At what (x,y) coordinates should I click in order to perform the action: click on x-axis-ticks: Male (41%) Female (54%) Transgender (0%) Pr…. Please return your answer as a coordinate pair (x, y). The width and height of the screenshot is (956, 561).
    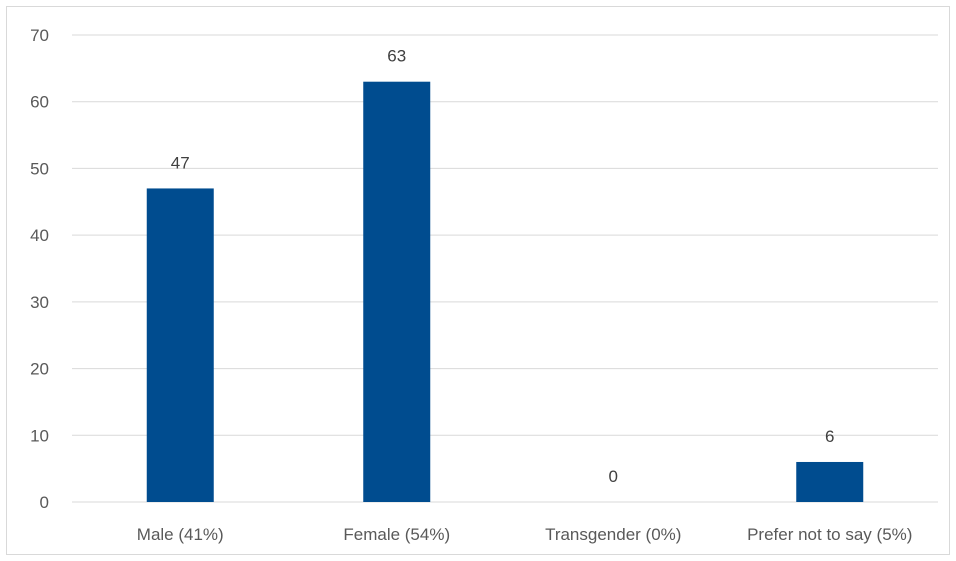
    Looking at the image, I should click on (525, 534).